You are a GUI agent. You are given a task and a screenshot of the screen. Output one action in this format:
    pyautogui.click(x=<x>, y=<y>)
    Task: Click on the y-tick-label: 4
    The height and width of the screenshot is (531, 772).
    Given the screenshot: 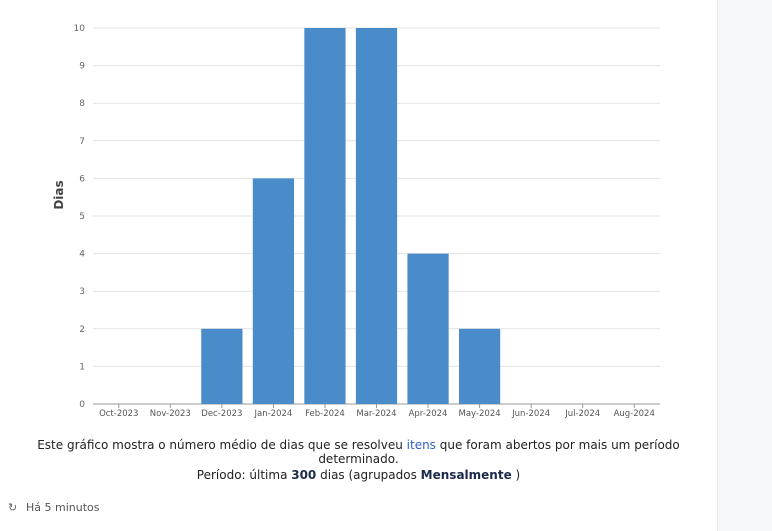 What is the action you would take?
    pyautogui.click(x=82, y=255)
    